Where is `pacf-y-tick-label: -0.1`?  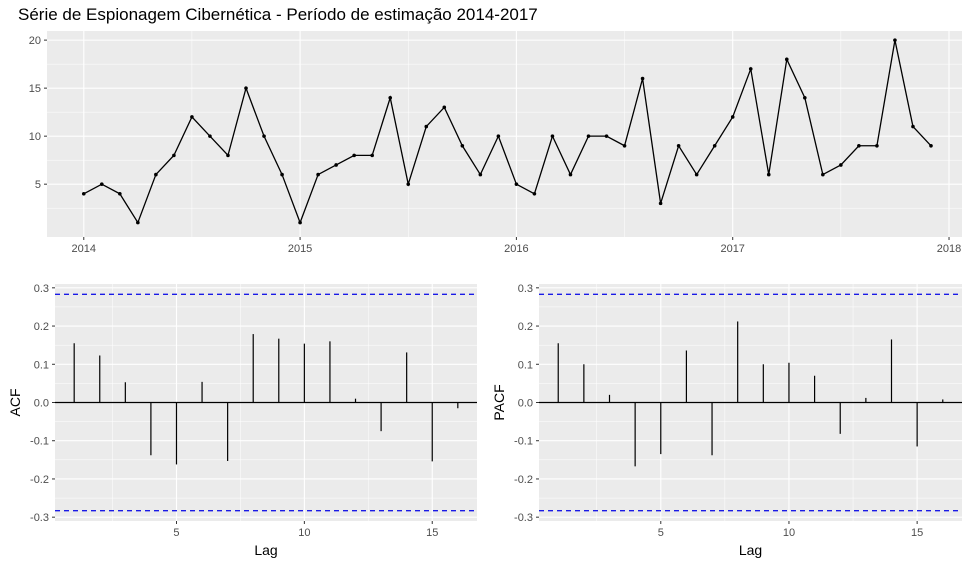
pacf-y-tick-label: -0.1 is located at coordinates (523, 442).